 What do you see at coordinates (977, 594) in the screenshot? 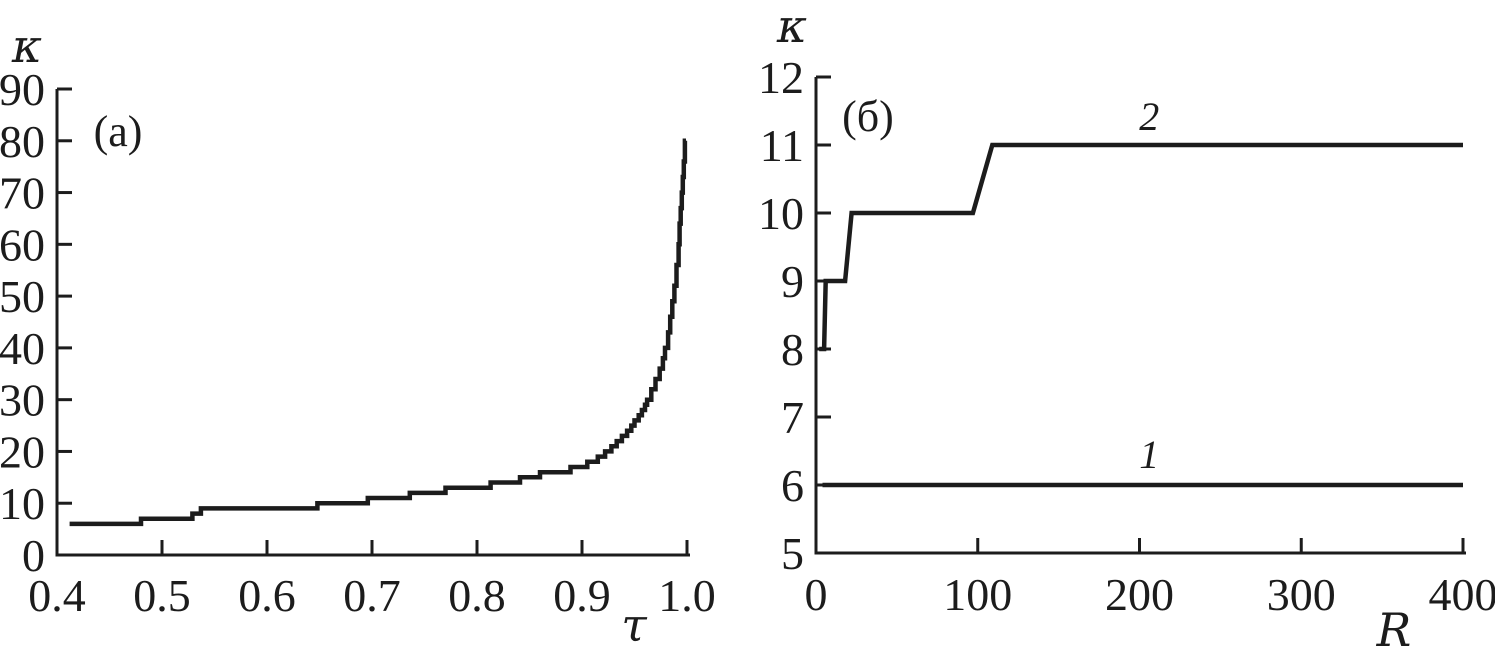
I see `x-tick-label: 100` at bounding box center [977, 594].